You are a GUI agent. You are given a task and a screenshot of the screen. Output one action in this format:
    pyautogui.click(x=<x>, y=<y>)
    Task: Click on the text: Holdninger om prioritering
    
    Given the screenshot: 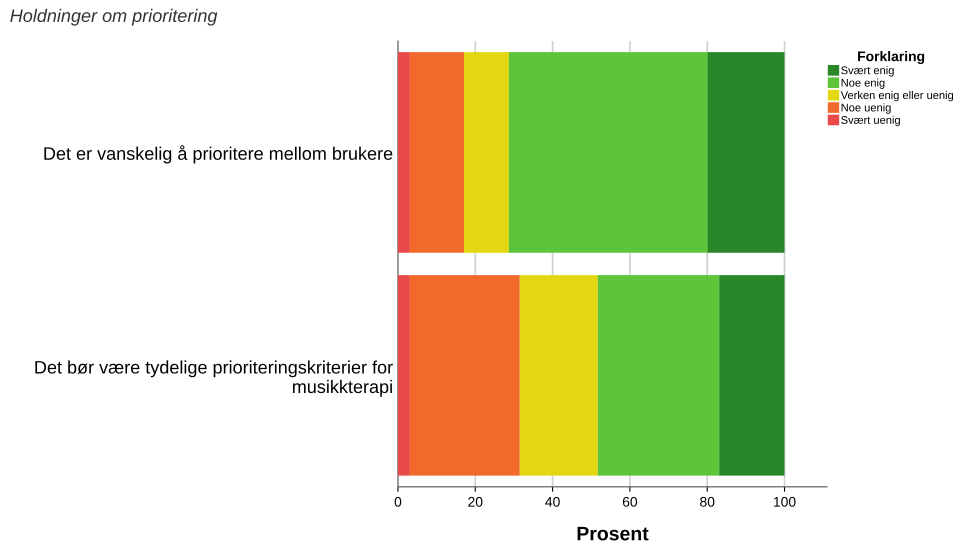 What is the action you would take?
    pyautogui.click(x=114, y=17)
    